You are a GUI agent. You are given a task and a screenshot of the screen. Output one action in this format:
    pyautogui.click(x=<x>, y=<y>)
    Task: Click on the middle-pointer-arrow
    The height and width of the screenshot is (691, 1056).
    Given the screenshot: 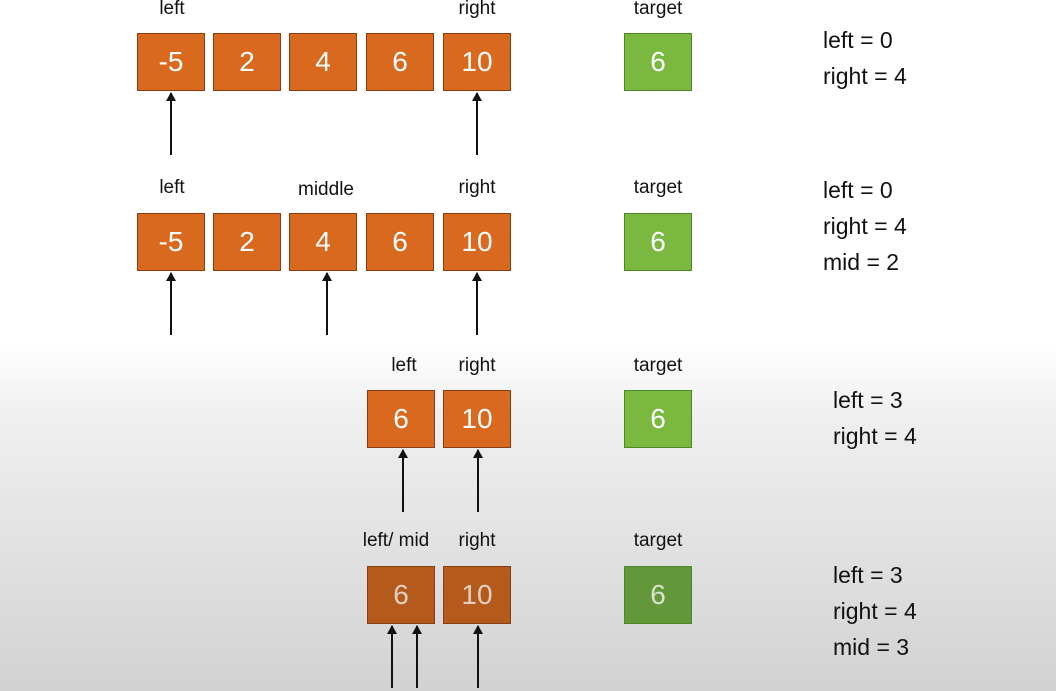 What is the action you would take?
    pyautogui.click(x=327, y=303)
    